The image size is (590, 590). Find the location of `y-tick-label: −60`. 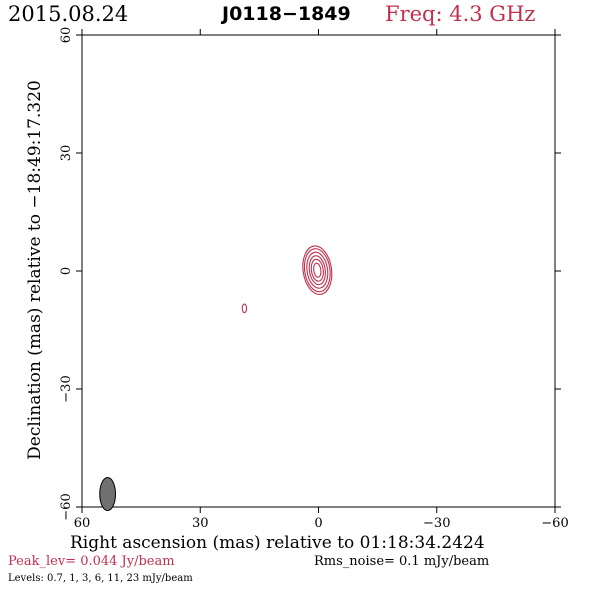

y-tick-label: −60 is located at coordinates (66, 506).